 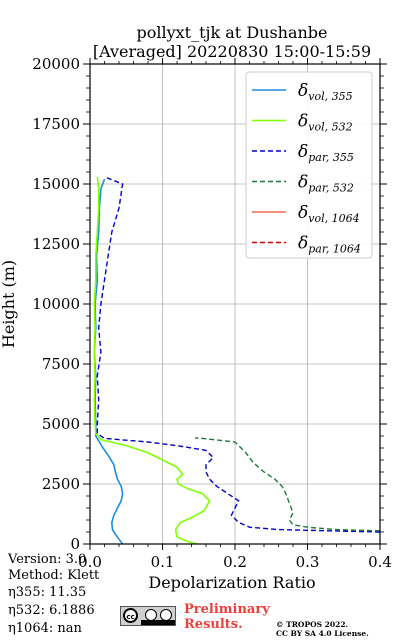 What do you see at coordinates (163, 562) in the screenshot?
I see `x-tick-label: 0.1` at bounding box center [163, 562].